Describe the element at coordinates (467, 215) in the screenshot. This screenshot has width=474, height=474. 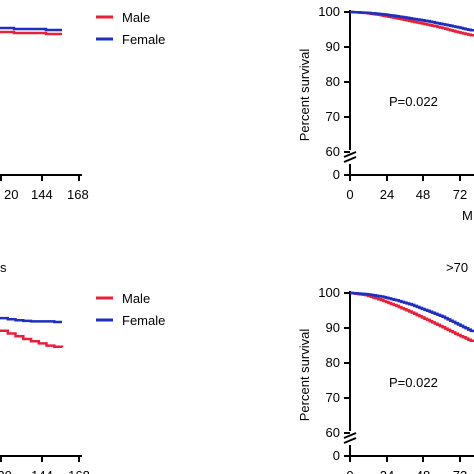
I see `x-axis-label-fragment: M` at that location.